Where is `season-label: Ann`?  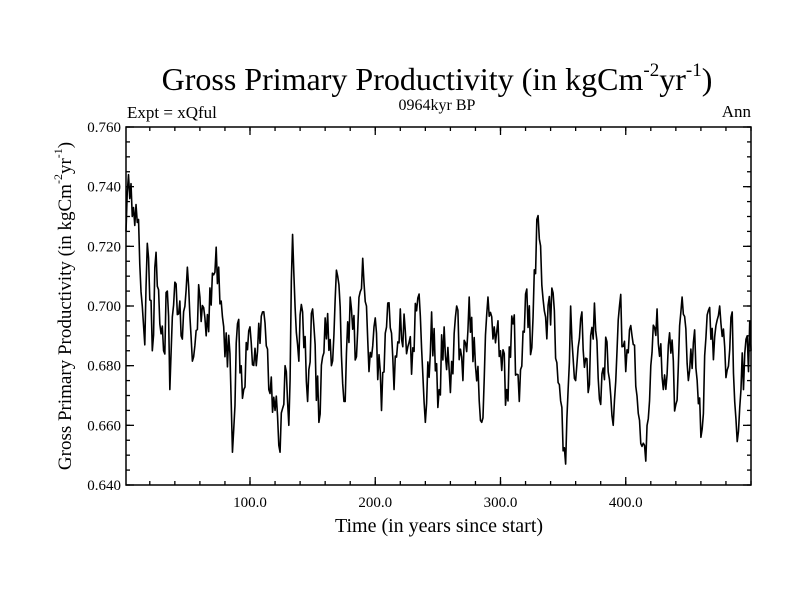
season-label: Ann is located at coordinates (737, 111).